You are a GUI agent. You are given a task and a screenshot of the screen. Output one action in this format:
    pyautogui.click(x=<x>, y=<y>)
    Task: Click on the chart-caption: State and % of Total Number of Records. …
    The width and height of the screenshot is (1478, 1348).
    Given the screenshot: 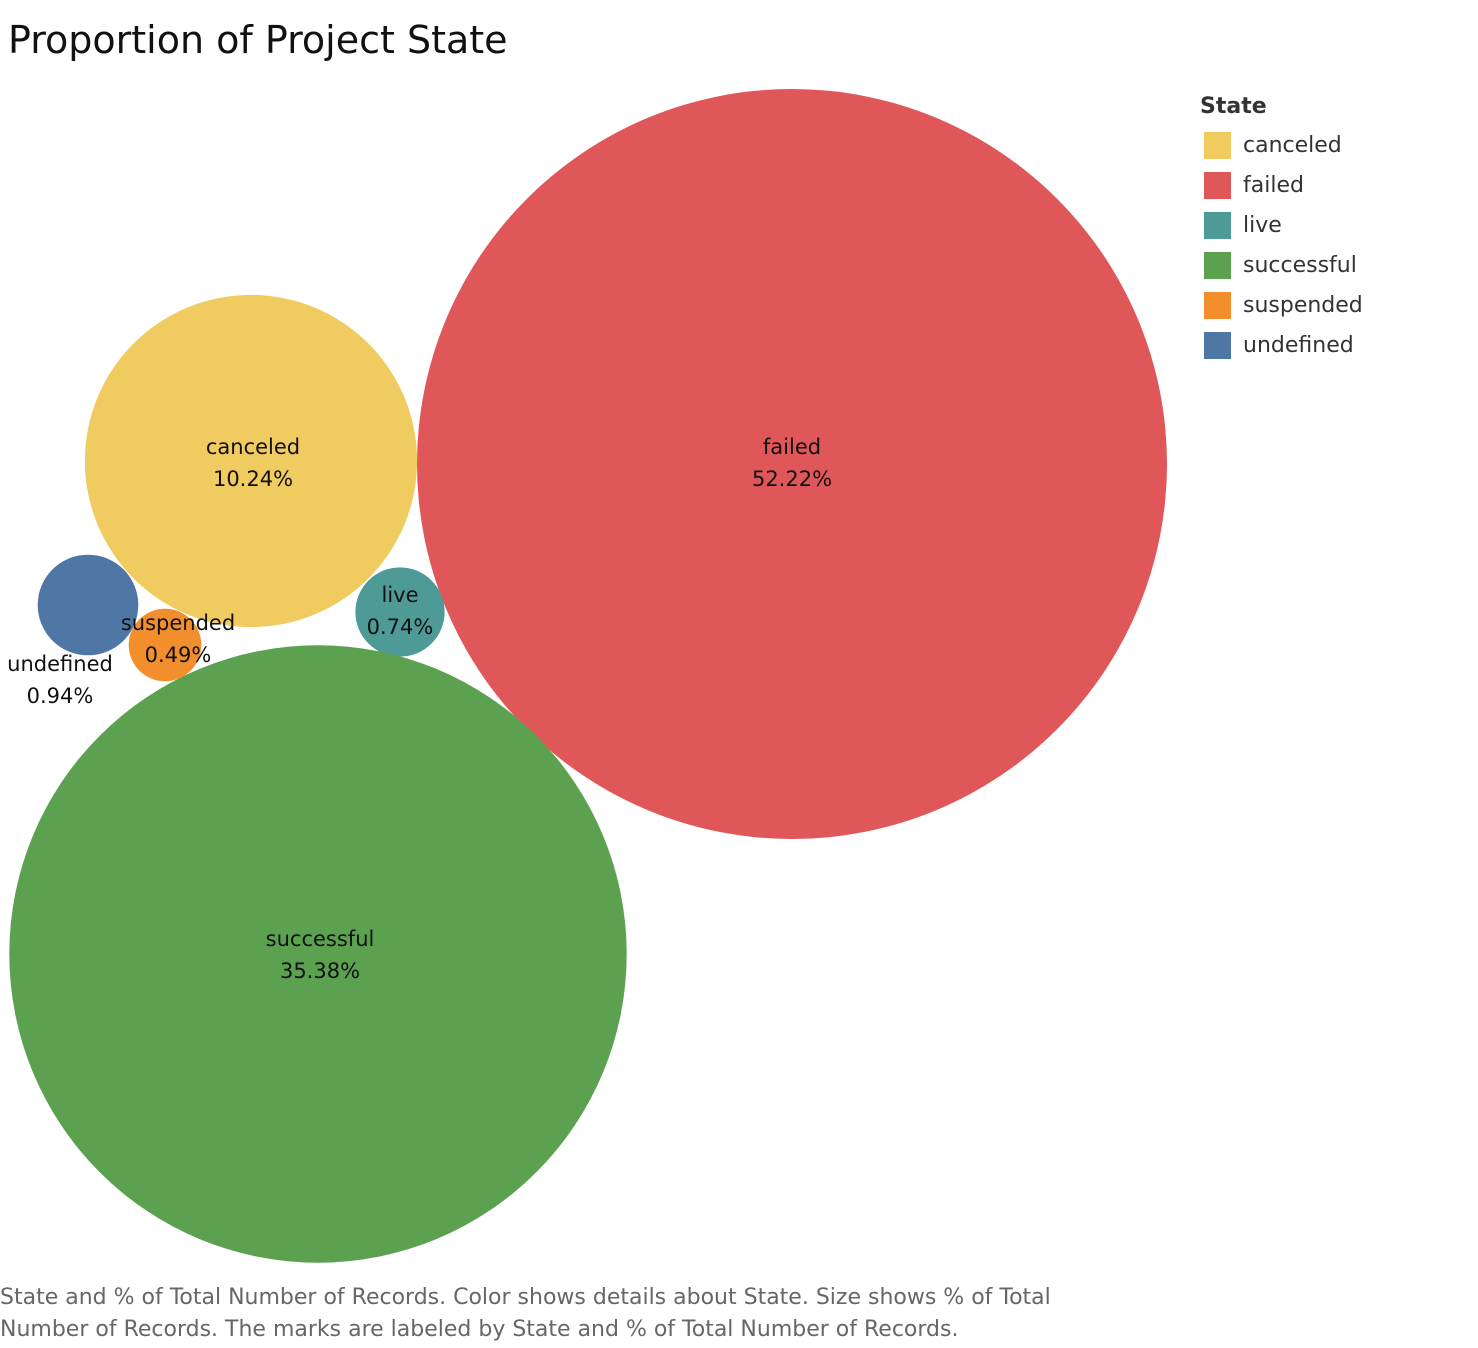 What is the action you would take?
    pyautogui.click(x=525, y=1313)
    